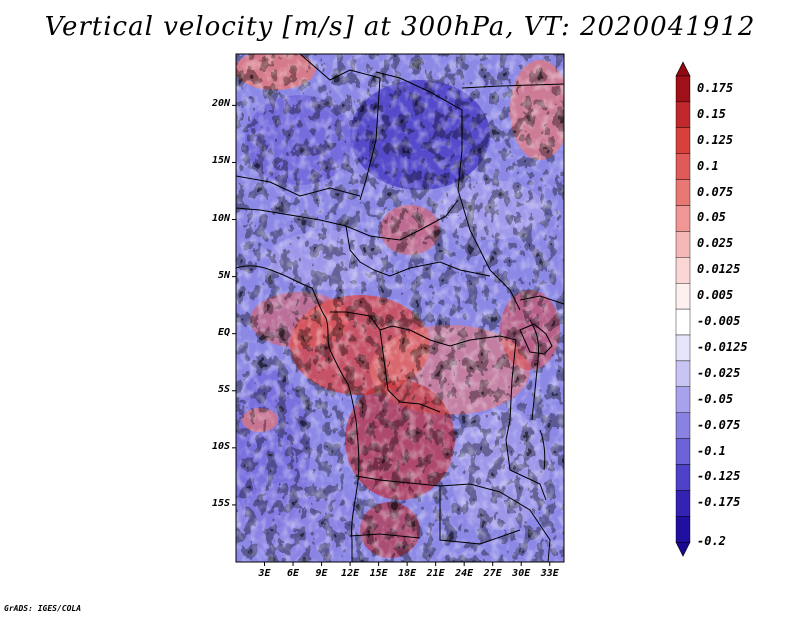 The width and height of the screenshot is (800, 618). Describe the element at coordinates (719, 502) in the screenshot. I see `colorbar-label: -0.175` at that location.